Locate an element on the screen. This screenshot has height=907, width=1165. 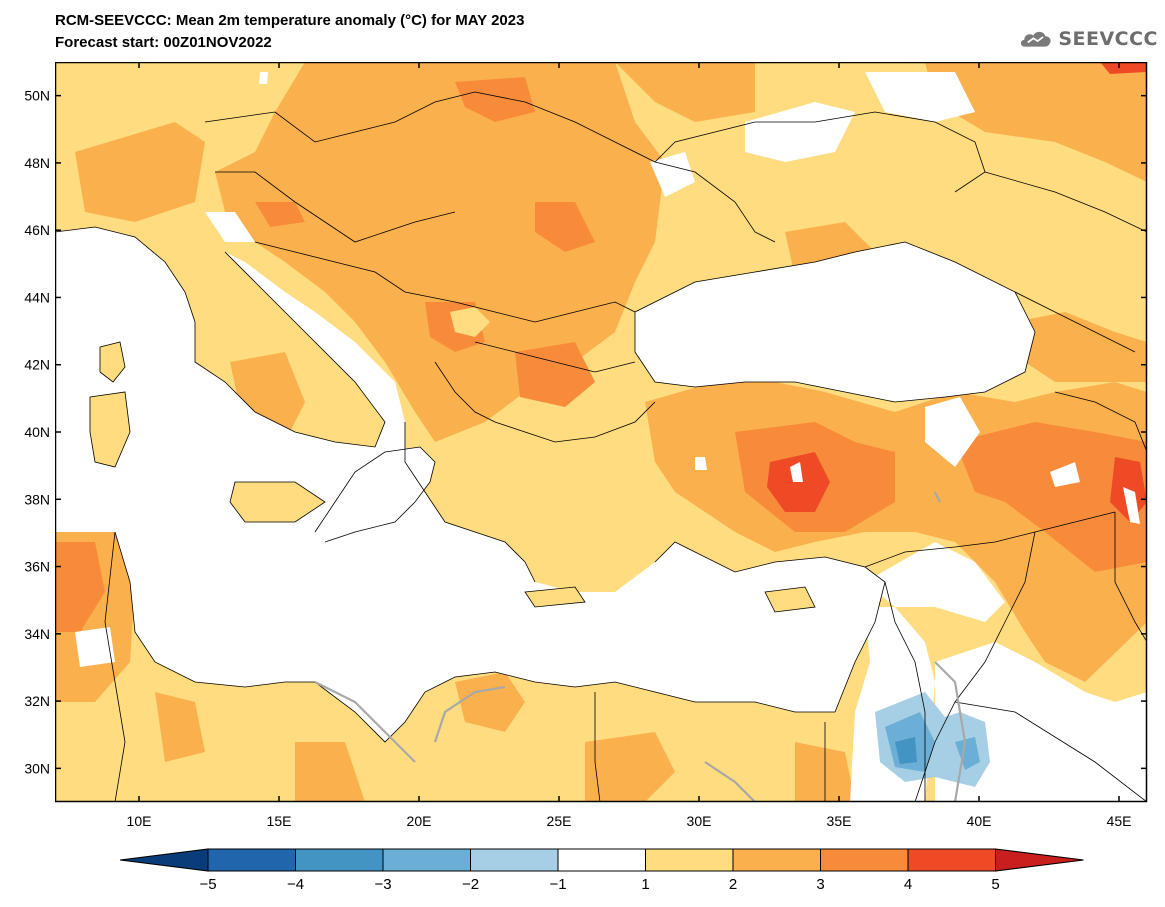
colorbar-label: −3 is located at coordinates (382, 884).